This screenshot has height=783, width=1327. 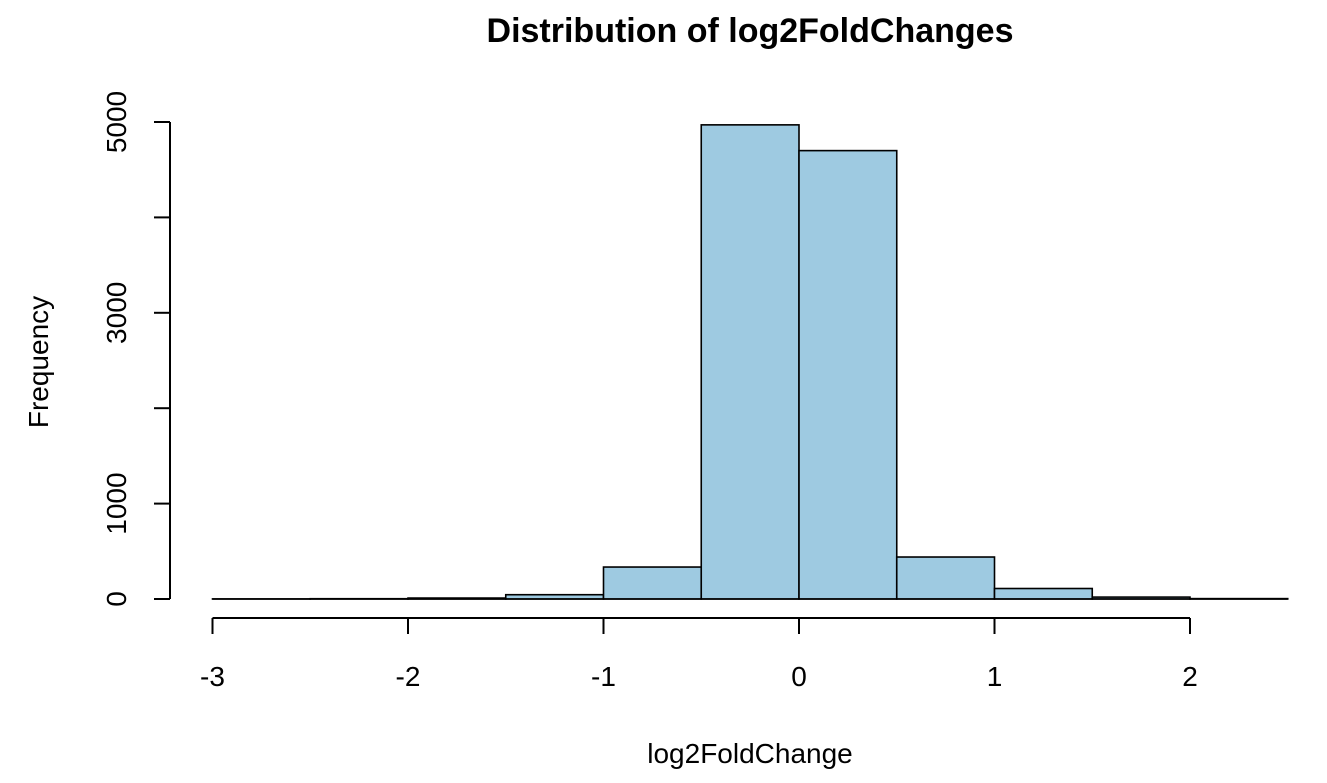 I want to click on chart-title: Distribution of log2FoldChanges, so click(x=750, y=31).